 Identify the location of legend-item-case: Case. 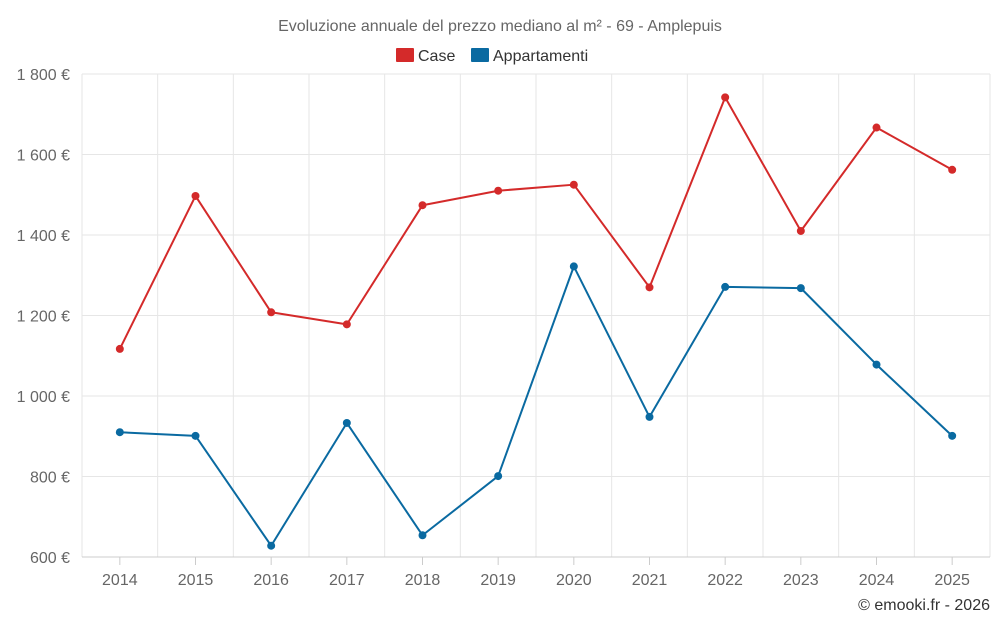
(425, 56).